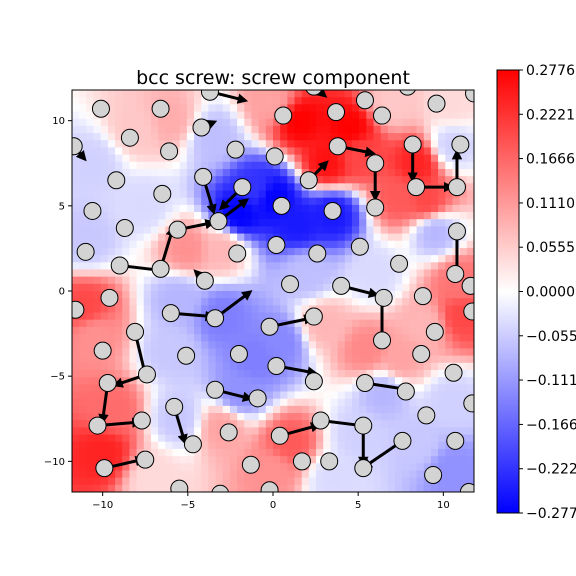  I want to click on y-tick-label: −5, so click(57, 377).